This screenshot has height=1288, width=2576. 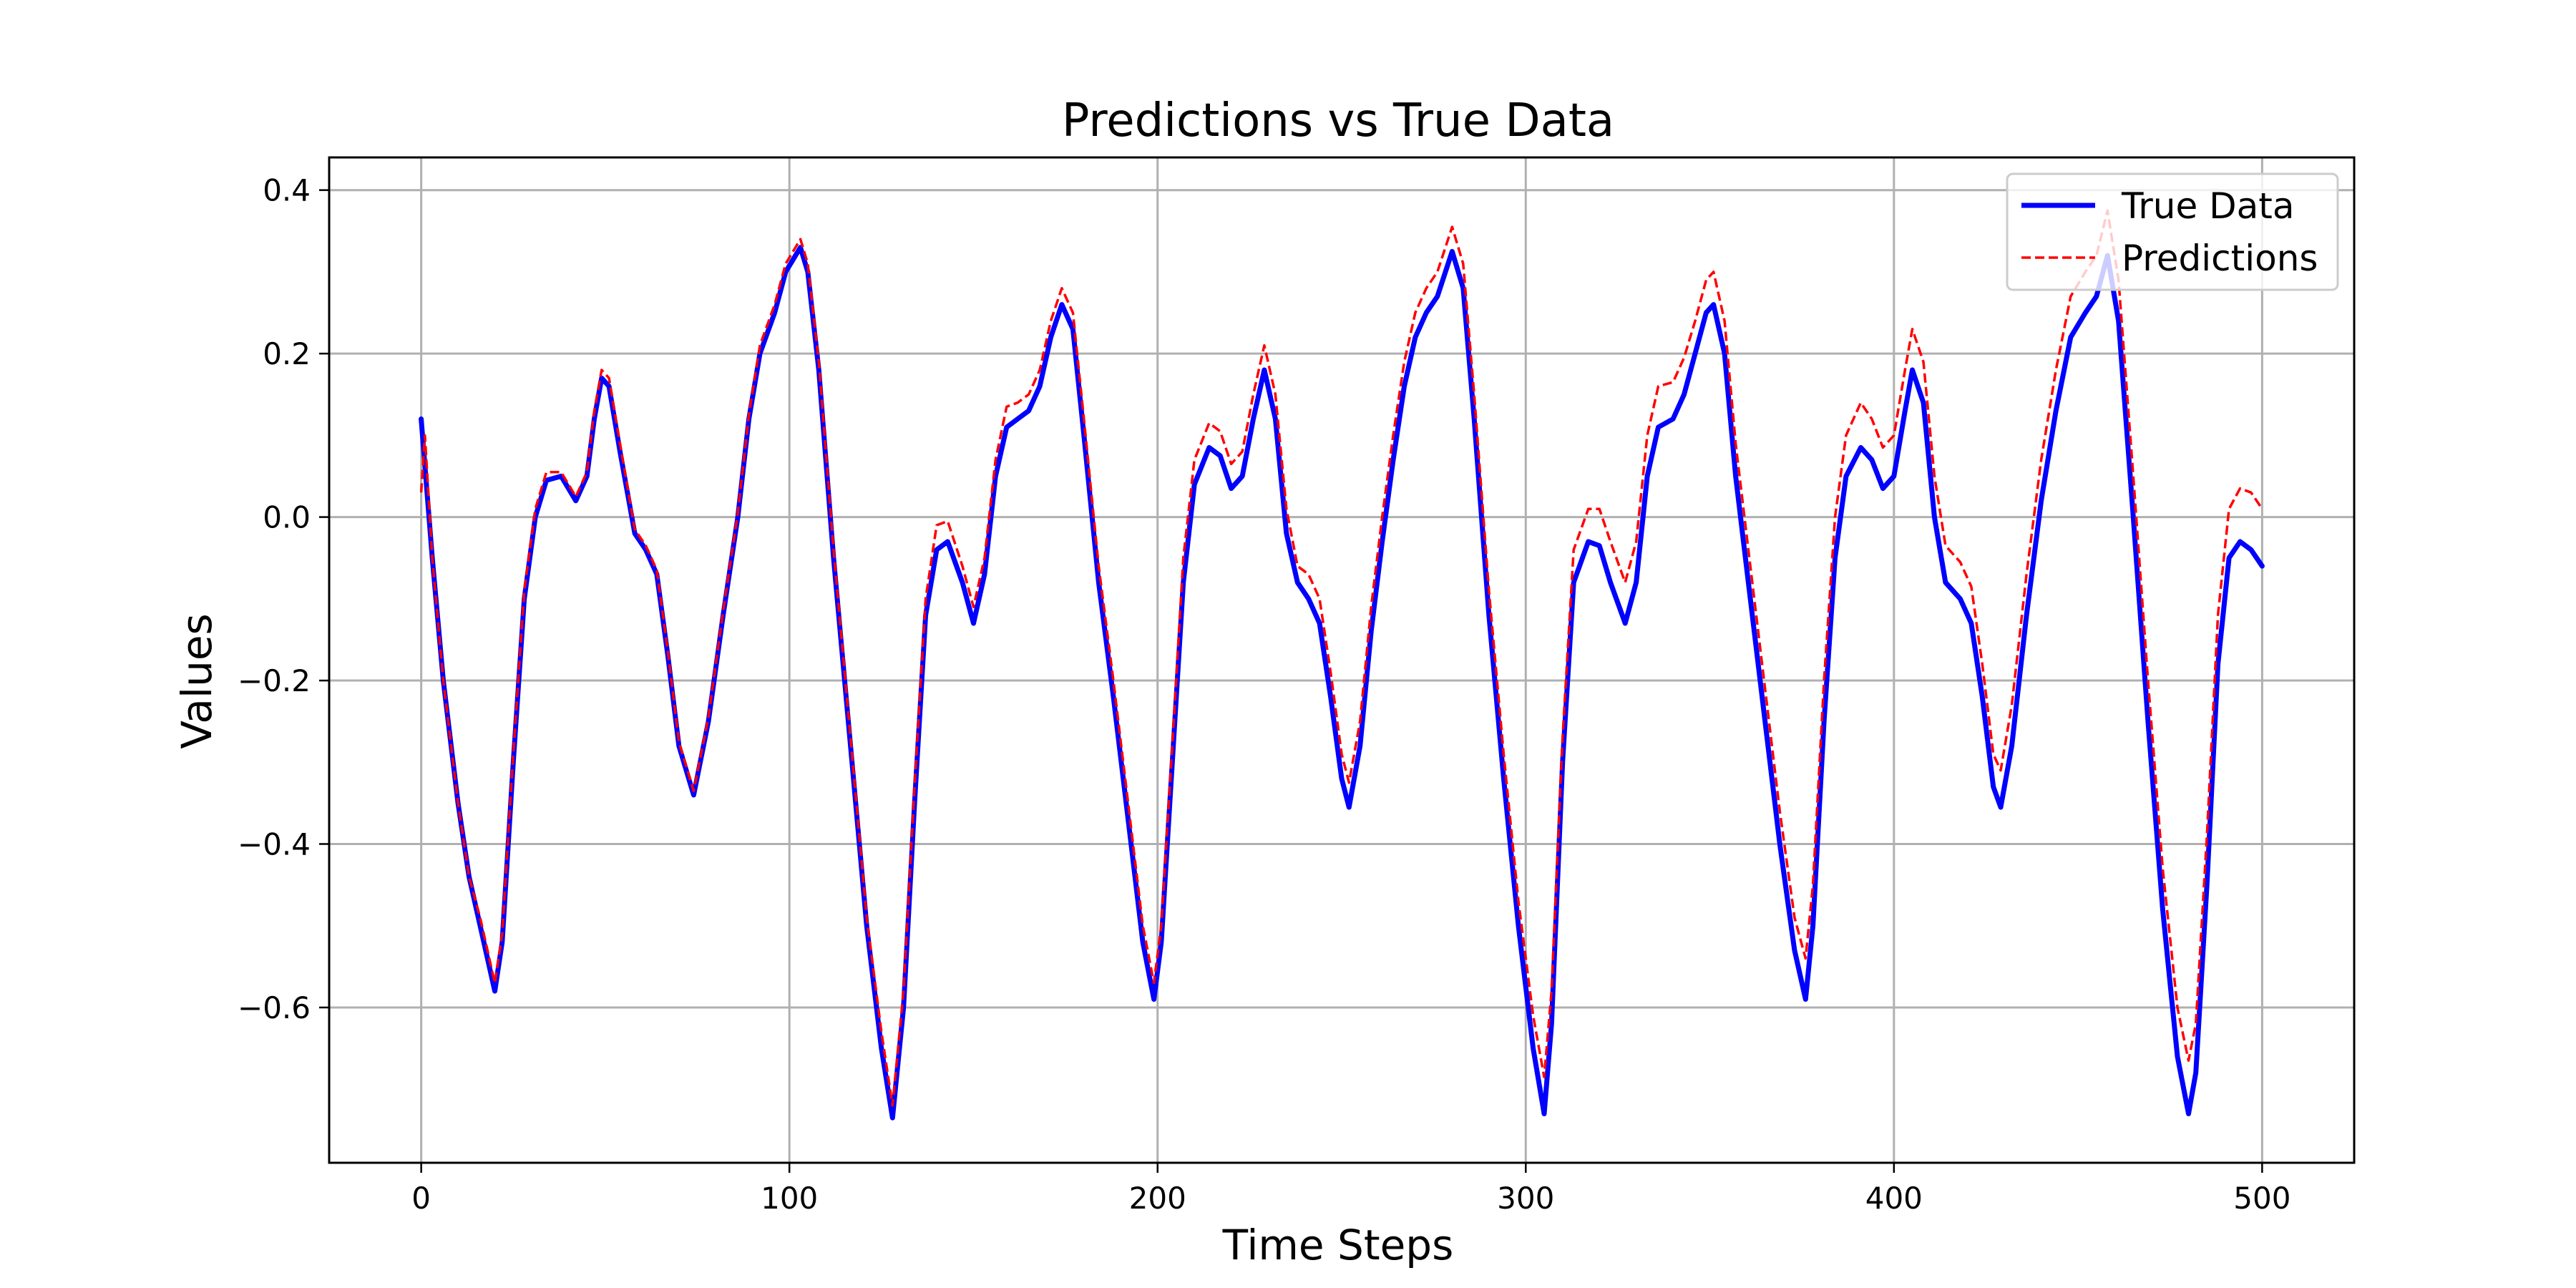 I want to click on x-tick-label: 200, so click(x=1157, y=1198).